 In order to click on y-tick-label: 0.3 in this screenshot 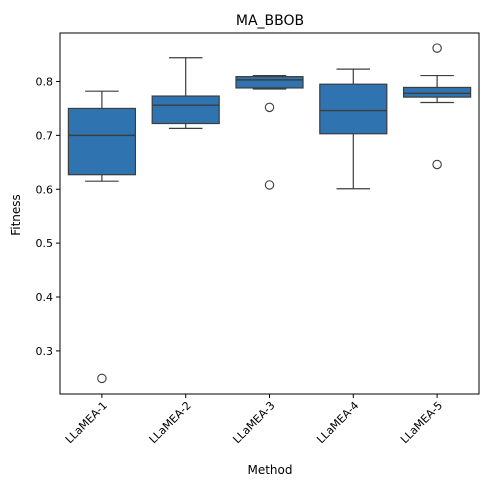, I will do `click(45, 351)`.